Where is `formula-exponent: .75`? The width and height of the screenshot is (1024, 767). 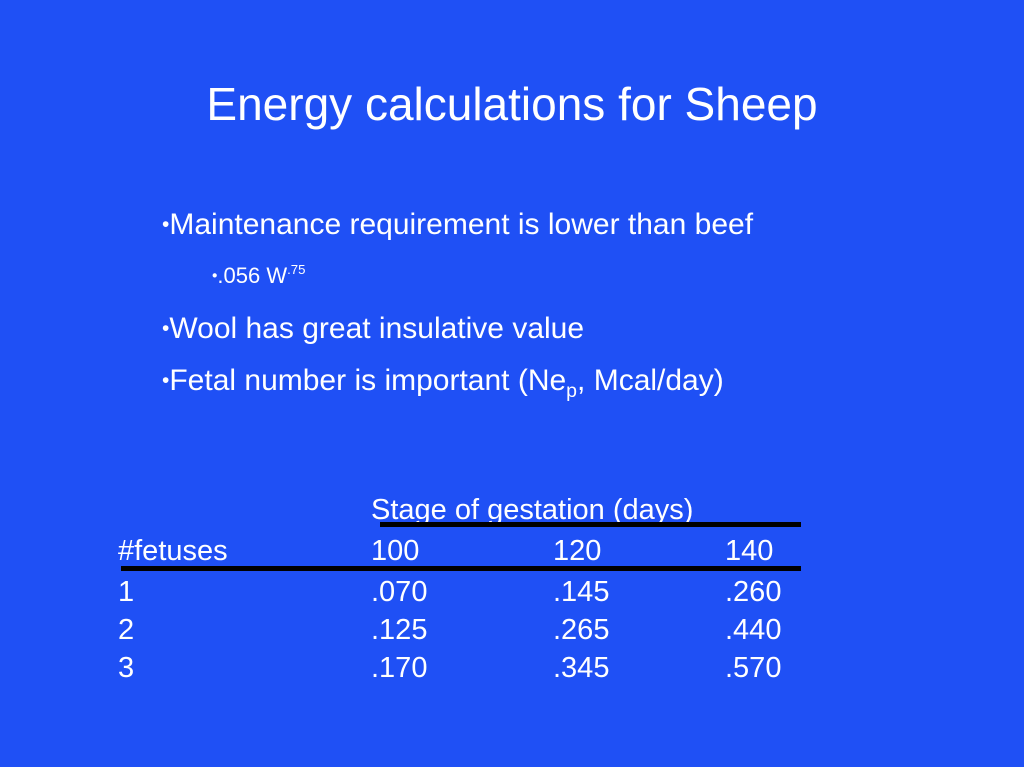 formula-exponent: .75 is located at coordinates (296, 269).